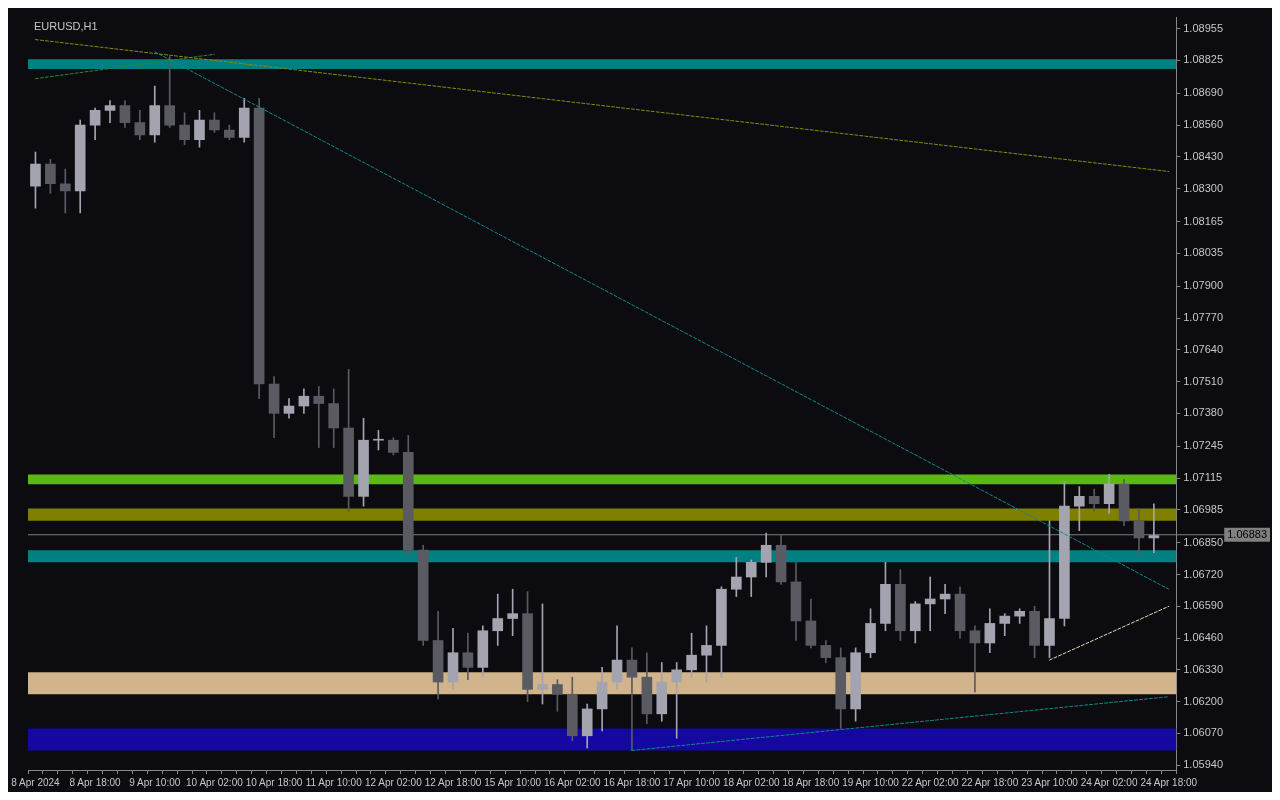 The width and height of the screenshot is (1280, 800). Describe the element at coordinates (1050, 782) in the screenshot. I see `x-tick-label: 23 Apr 10:00` at that location.